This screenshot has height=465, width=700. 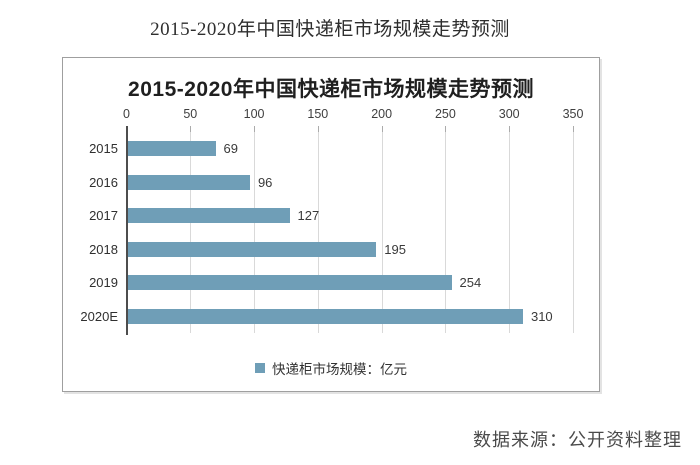 What do you see at coordinates (265, 182) in the screenshot?
I see `value-label: 96` at bounding box center [265, 182].